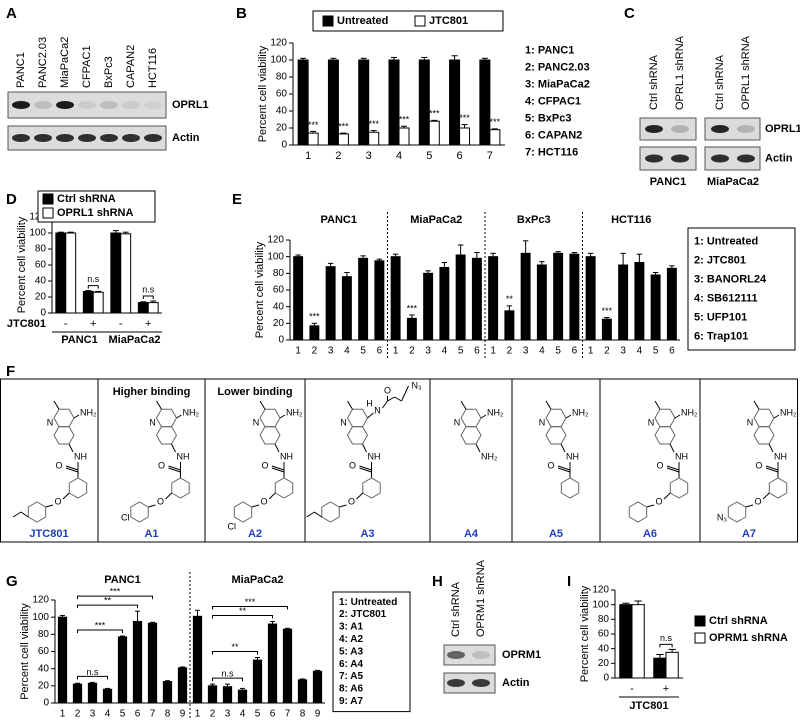  Describe the element at coordinates (471, 534) in the screenshot. I see `compound-name: A4` at that location.